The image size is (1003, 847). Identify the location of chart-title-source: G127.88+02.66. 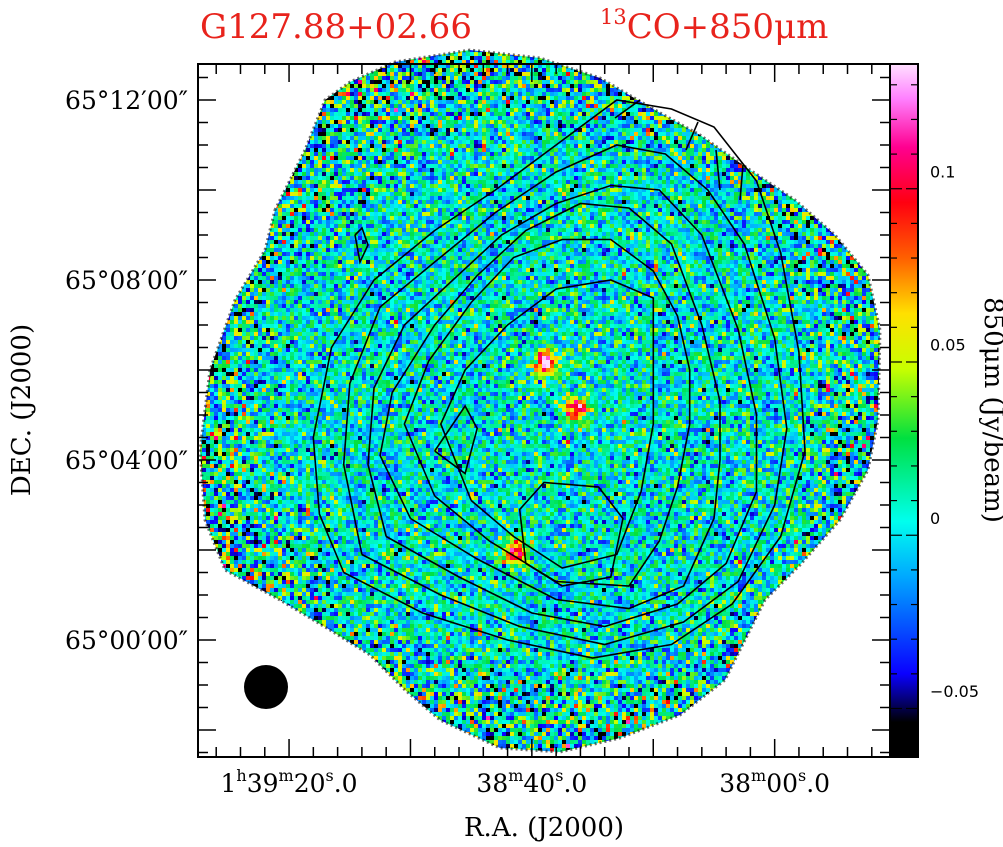
(336, 27).